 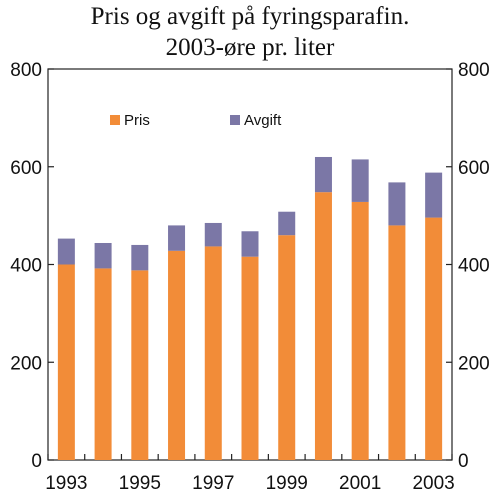 What do you see at coordinates (26, 363) in the screenshot?
I see `y-tick-label-left: 200` at bounding box center [26, 363].